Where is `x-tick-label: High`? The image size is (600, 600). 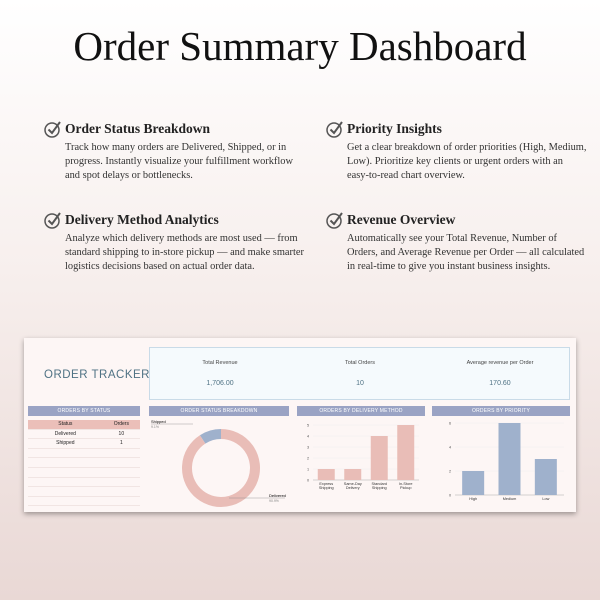 x-tick-label: High is located at coordinates (473, 499).